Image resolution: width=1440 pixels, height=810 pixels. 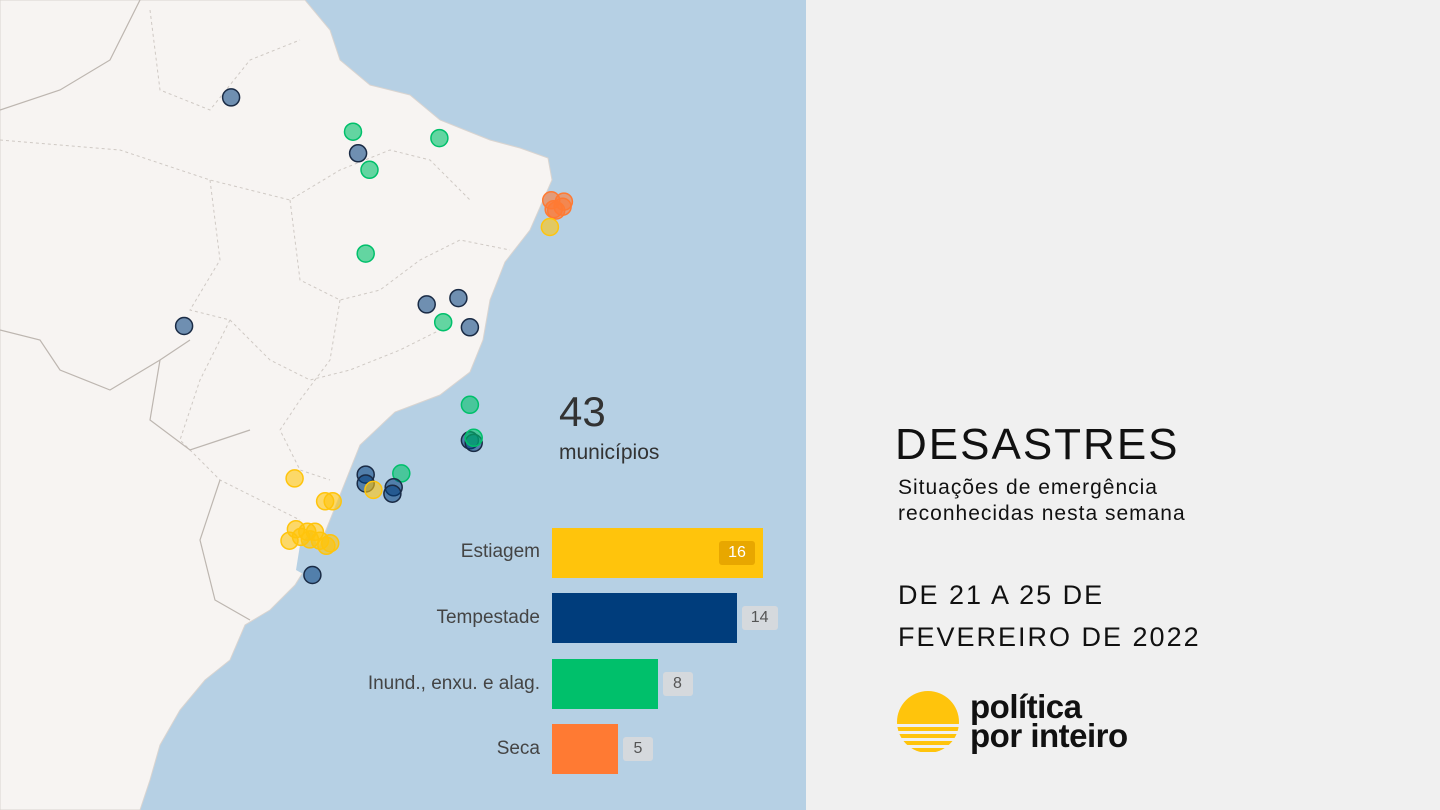 What do you see at coordinates (1037, 444) in the screenshot?
I see `page-title: DESASTRES` at bounding box center [1037, 444].